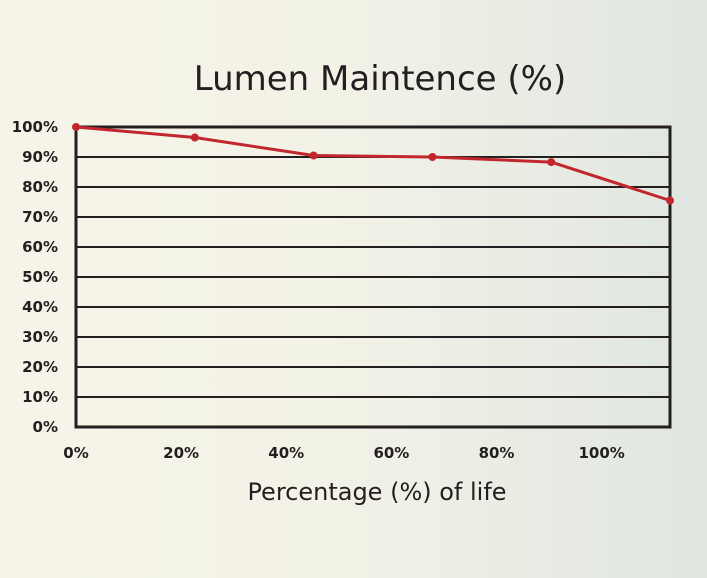 The height and width of the screenshot is (578, 707). Describe the element at coordinates (286, 453) in the screenshot. I see `x-tick-label: 40%` at that location.